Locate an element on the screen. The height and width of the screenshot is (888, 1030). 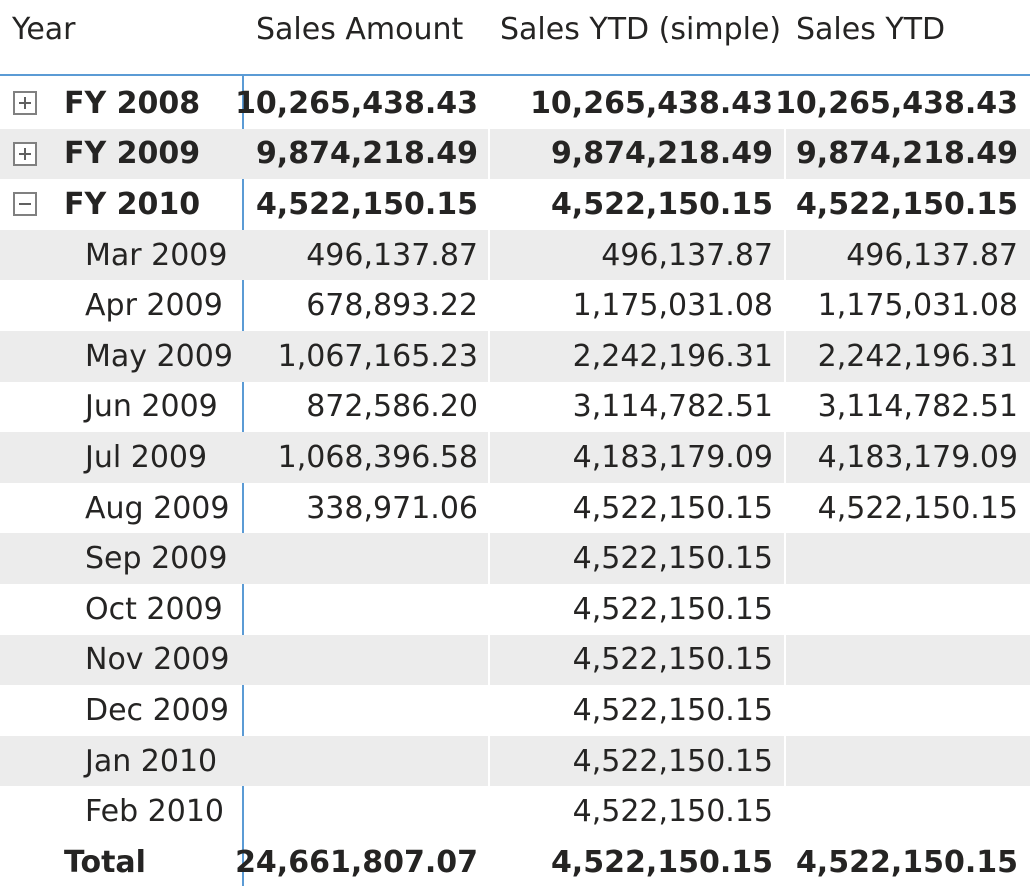
cell-sales-amount: 678,893.22 is located at coordinates (392, 306).